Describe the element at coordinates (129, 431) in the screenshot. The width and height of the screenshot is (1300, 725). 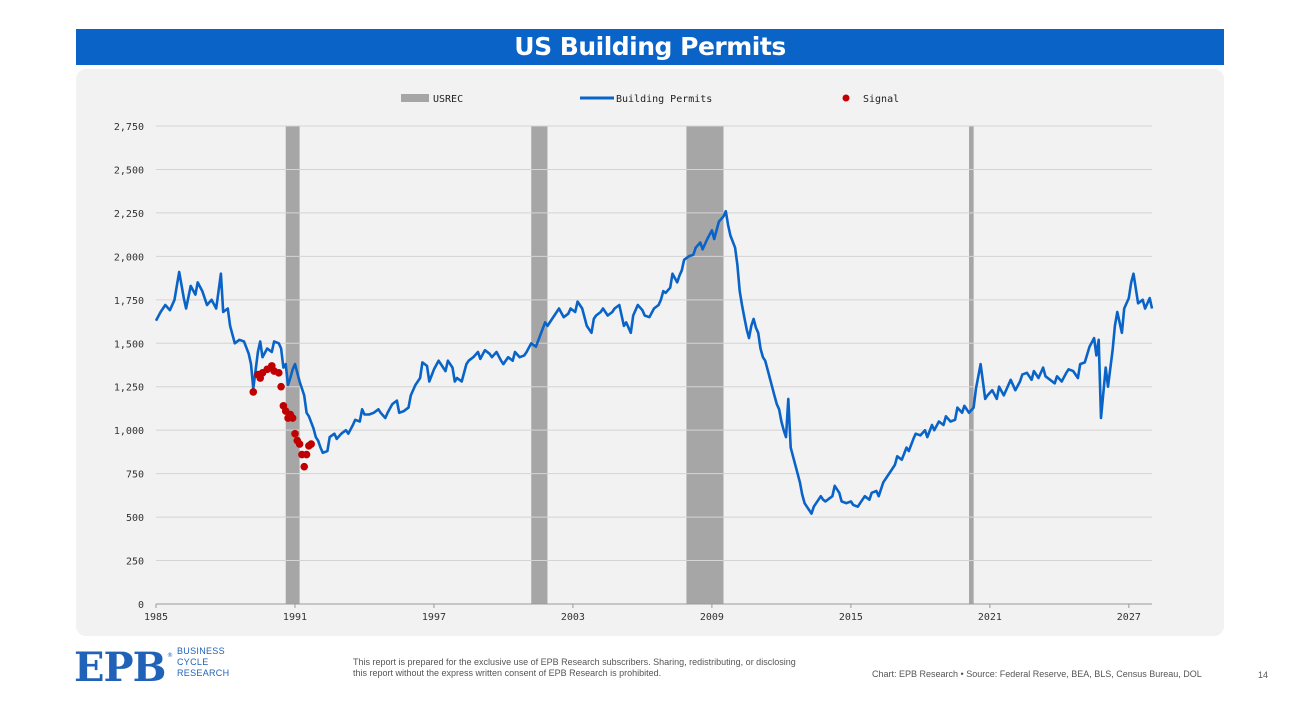
I see `y-tick-label: 1,000` at that location.